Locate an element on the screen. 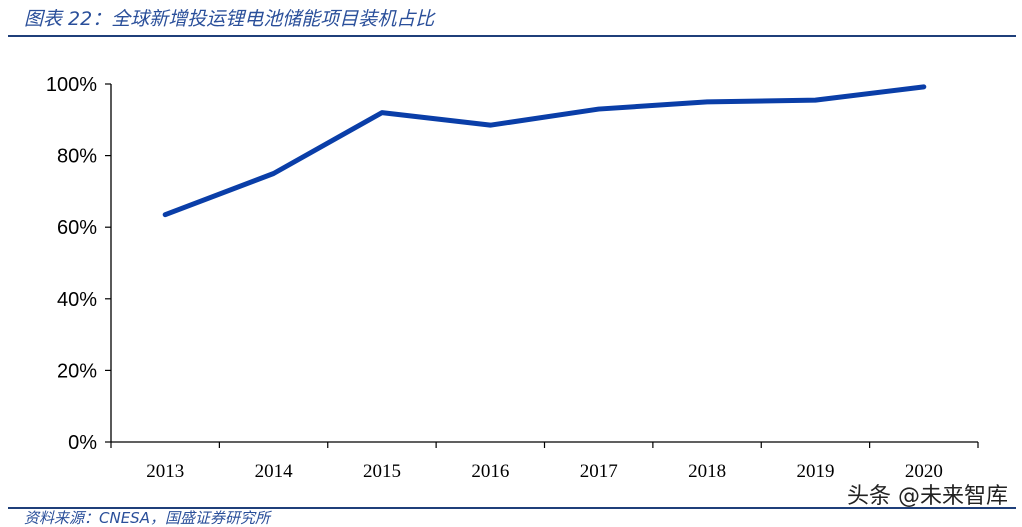 The width and height of the screenshot is (1022, 527). x-tick-label: 2013 is located at coordinates (165, 471).